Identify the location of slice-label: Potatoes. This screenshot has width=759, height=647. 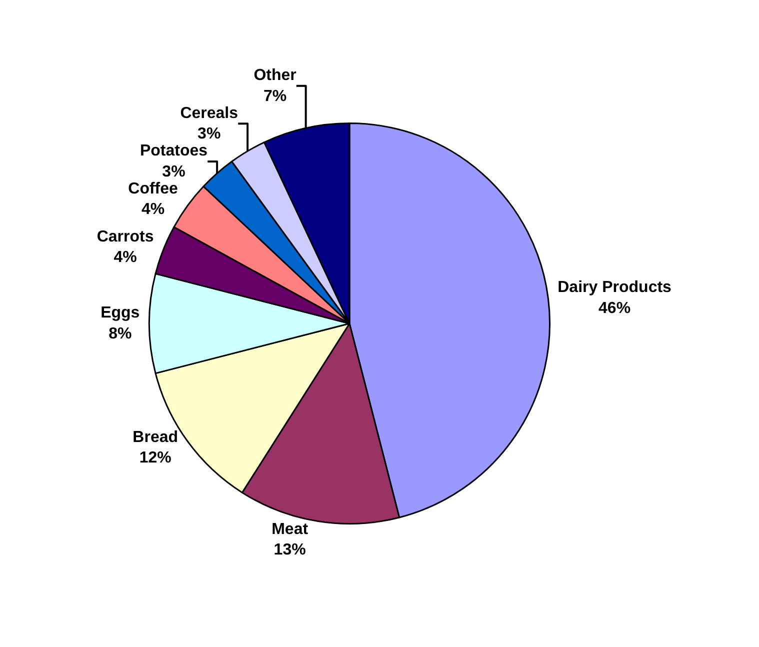
(174, 151).